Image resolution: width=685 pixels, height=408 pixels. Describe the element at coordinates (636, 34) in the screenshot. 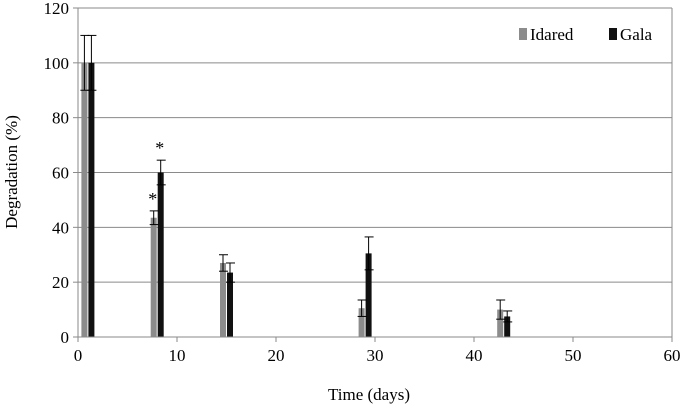

I see `legend-label-gala: Gala` at that location.